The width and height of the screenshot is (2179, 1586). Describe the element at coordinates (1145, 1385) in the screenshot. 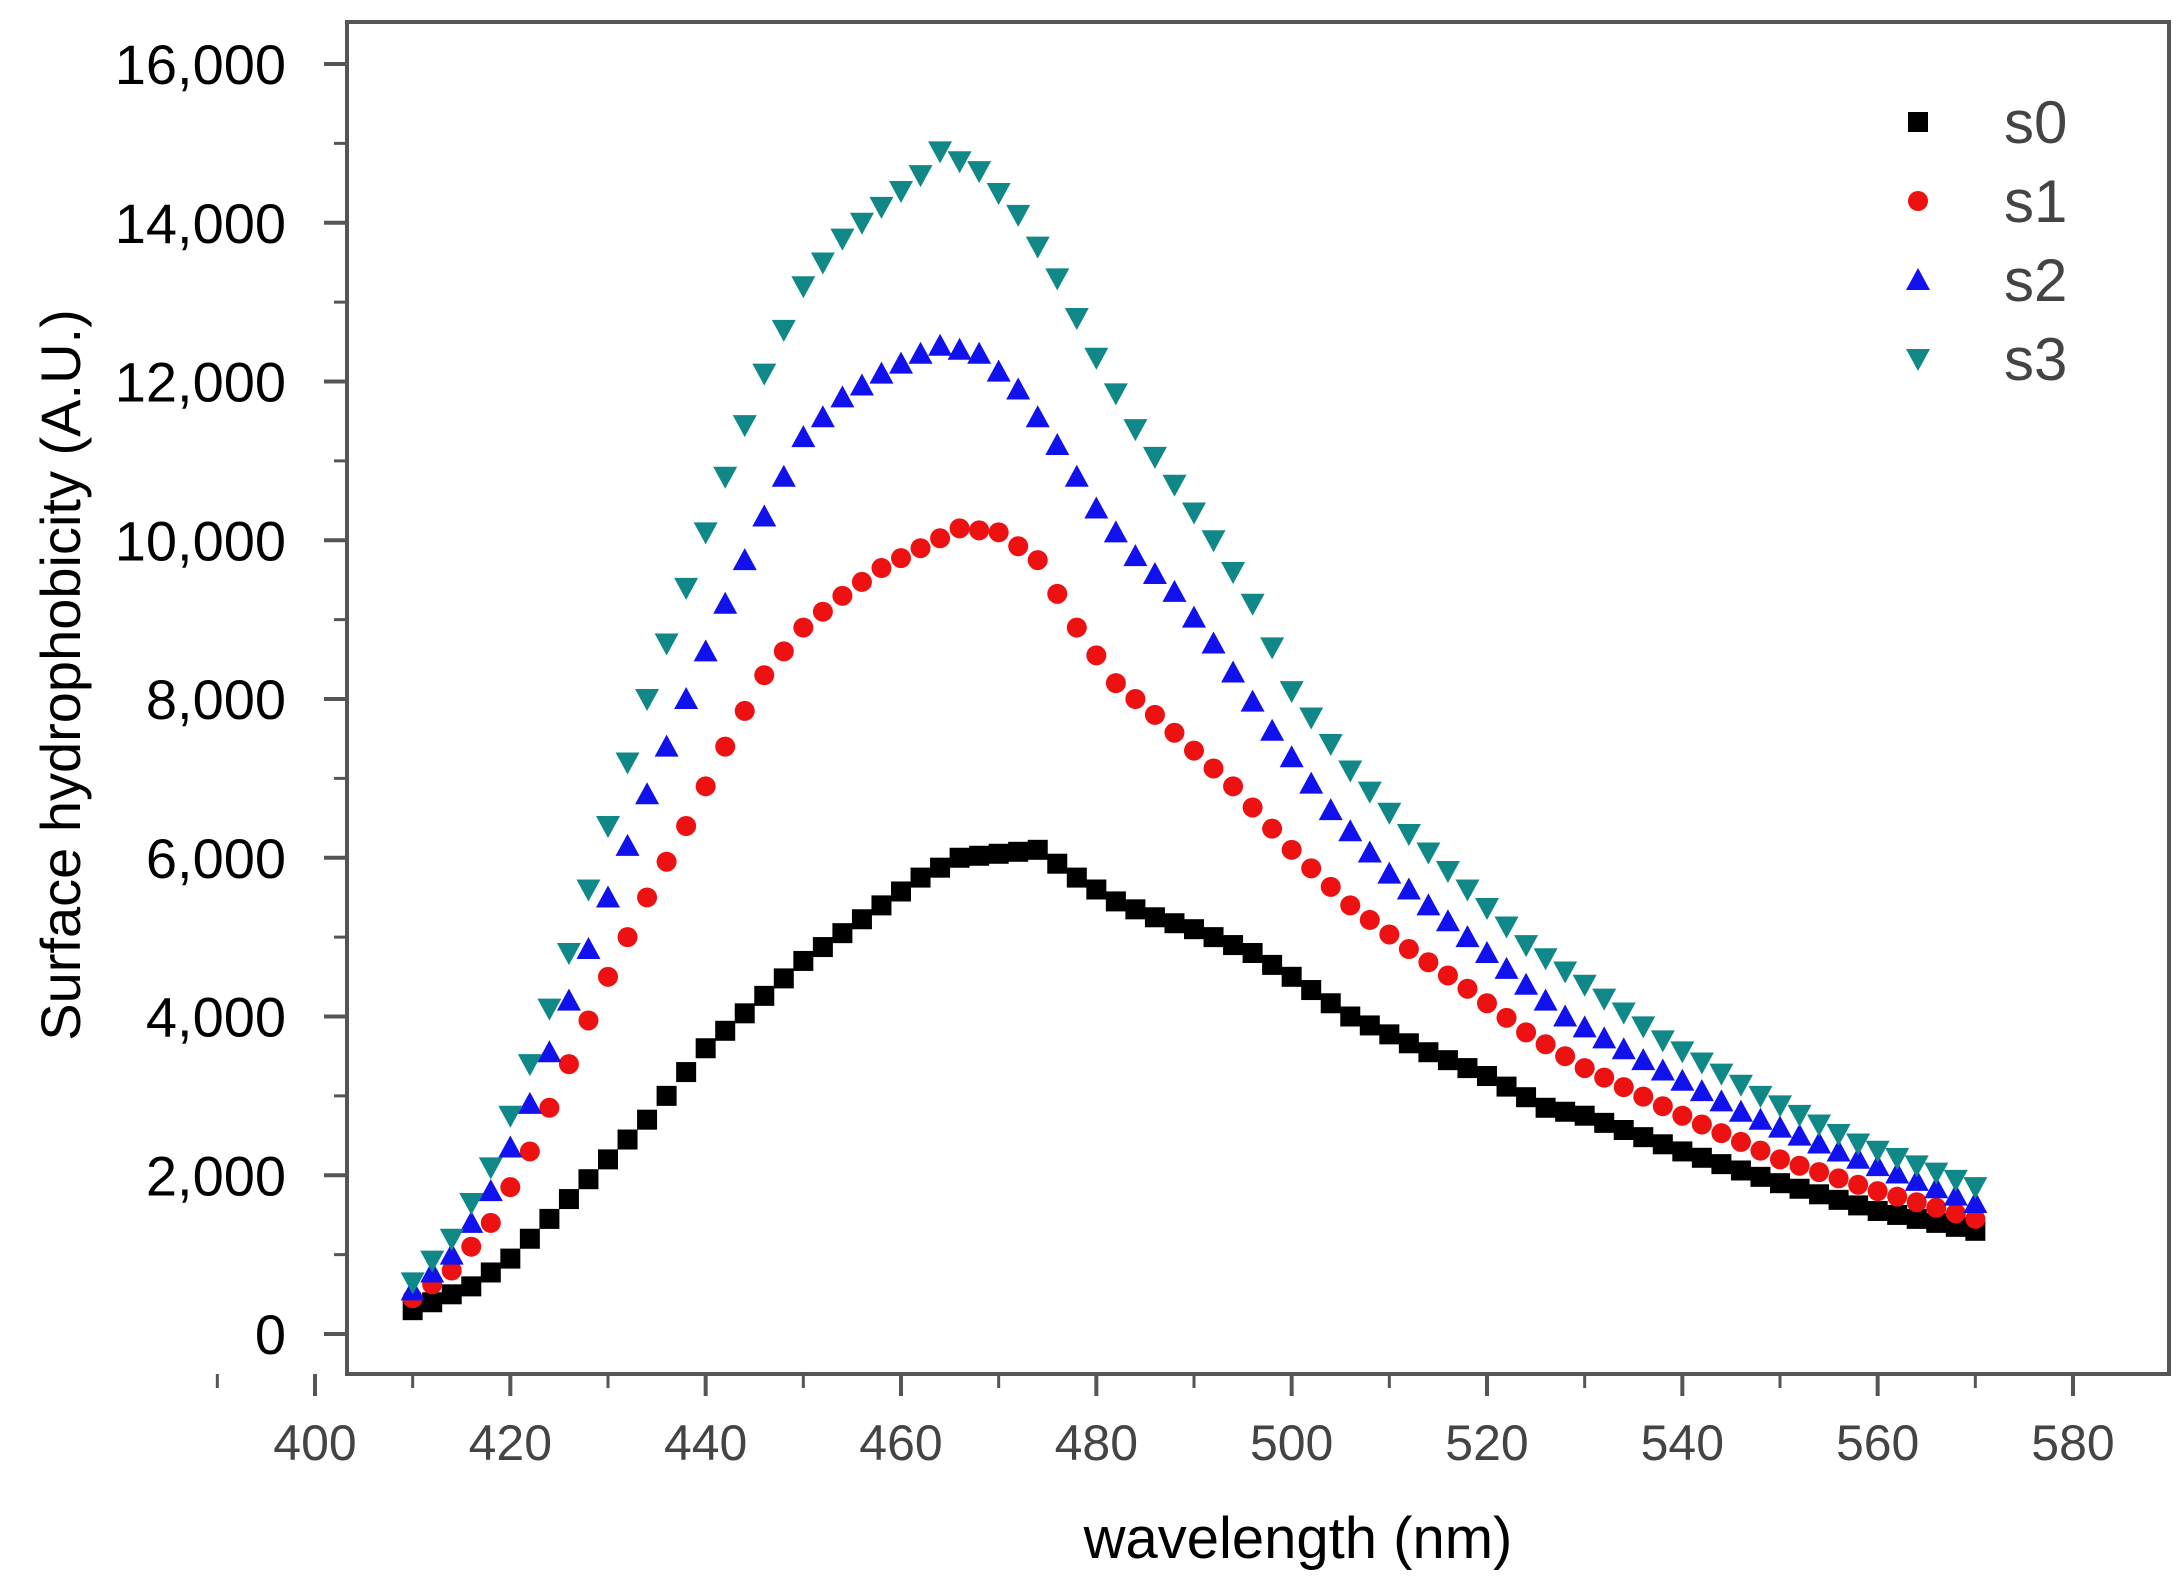

I see `x-axis-ticks` at that location.